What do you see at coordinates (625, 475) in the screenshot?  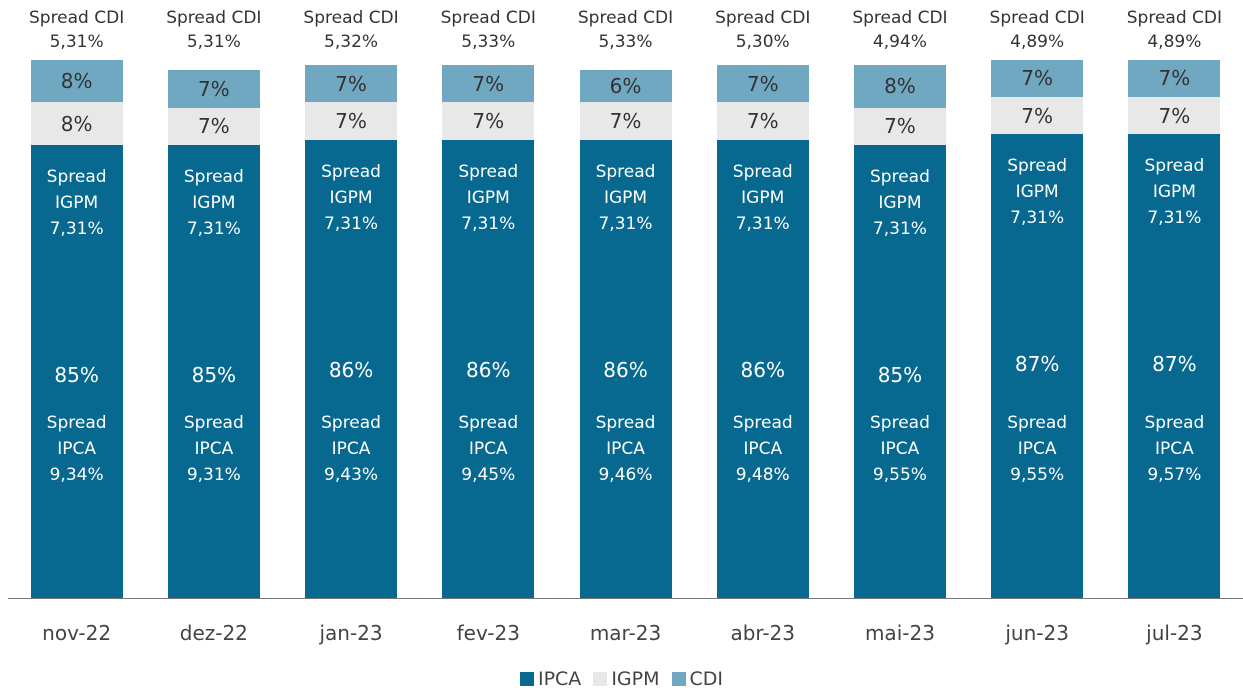 I see `annotation-label: 9,46%` at bounding box center [625, 475].